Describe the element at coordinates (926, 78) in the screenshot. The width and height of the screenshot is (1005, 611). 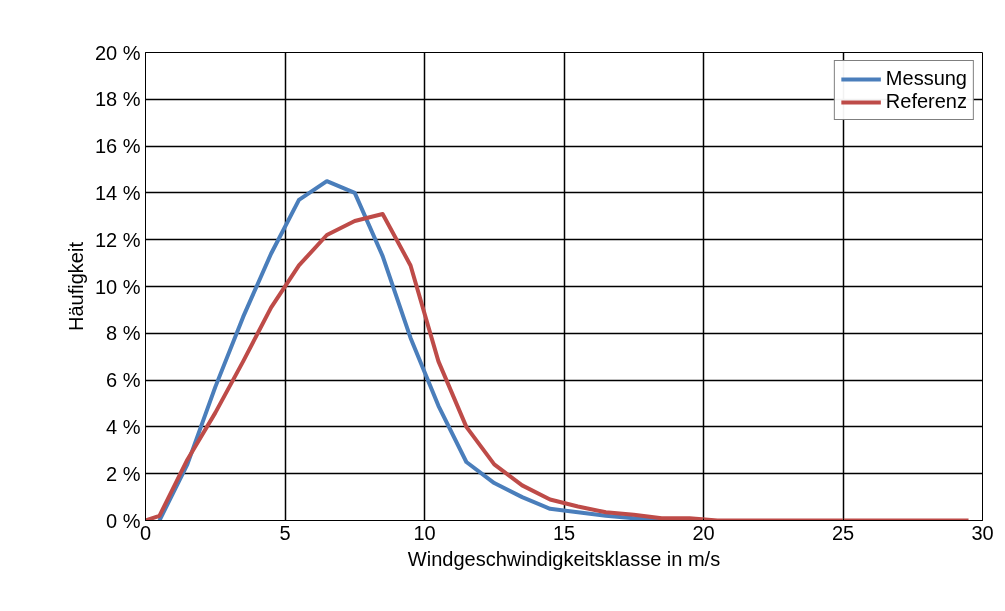
I see `legend-label: Messung` at that location.